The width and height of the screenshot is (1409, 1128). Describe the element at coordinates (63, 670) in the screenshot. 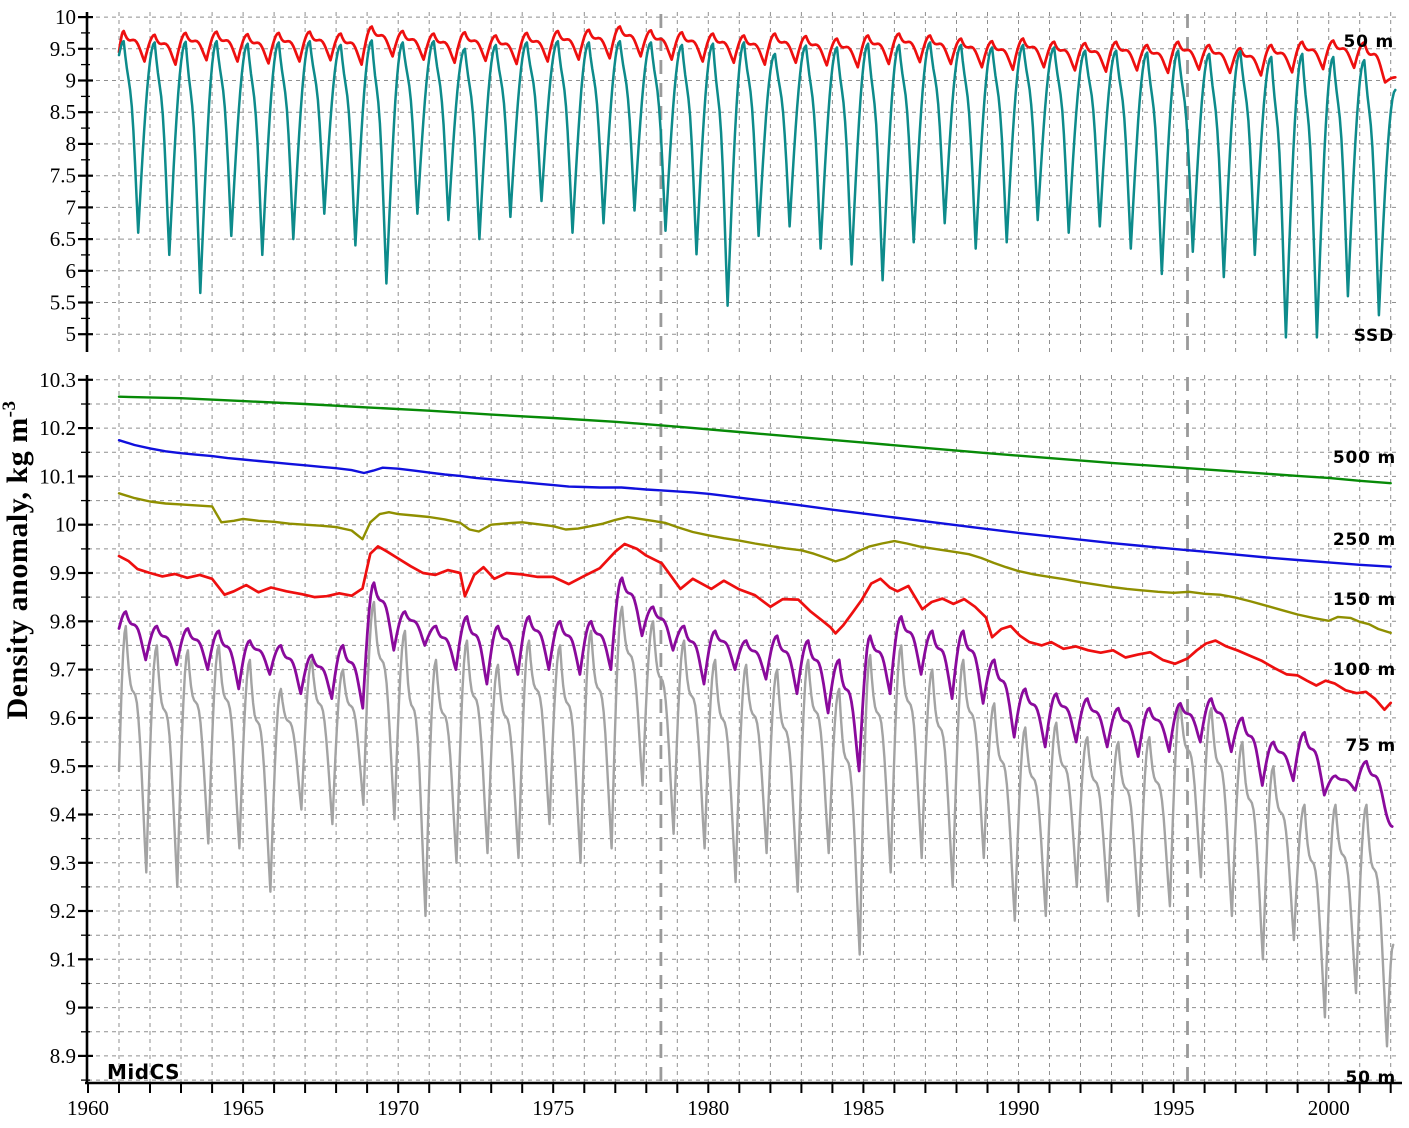

I see `y-tick-label: 9.7` at that location.